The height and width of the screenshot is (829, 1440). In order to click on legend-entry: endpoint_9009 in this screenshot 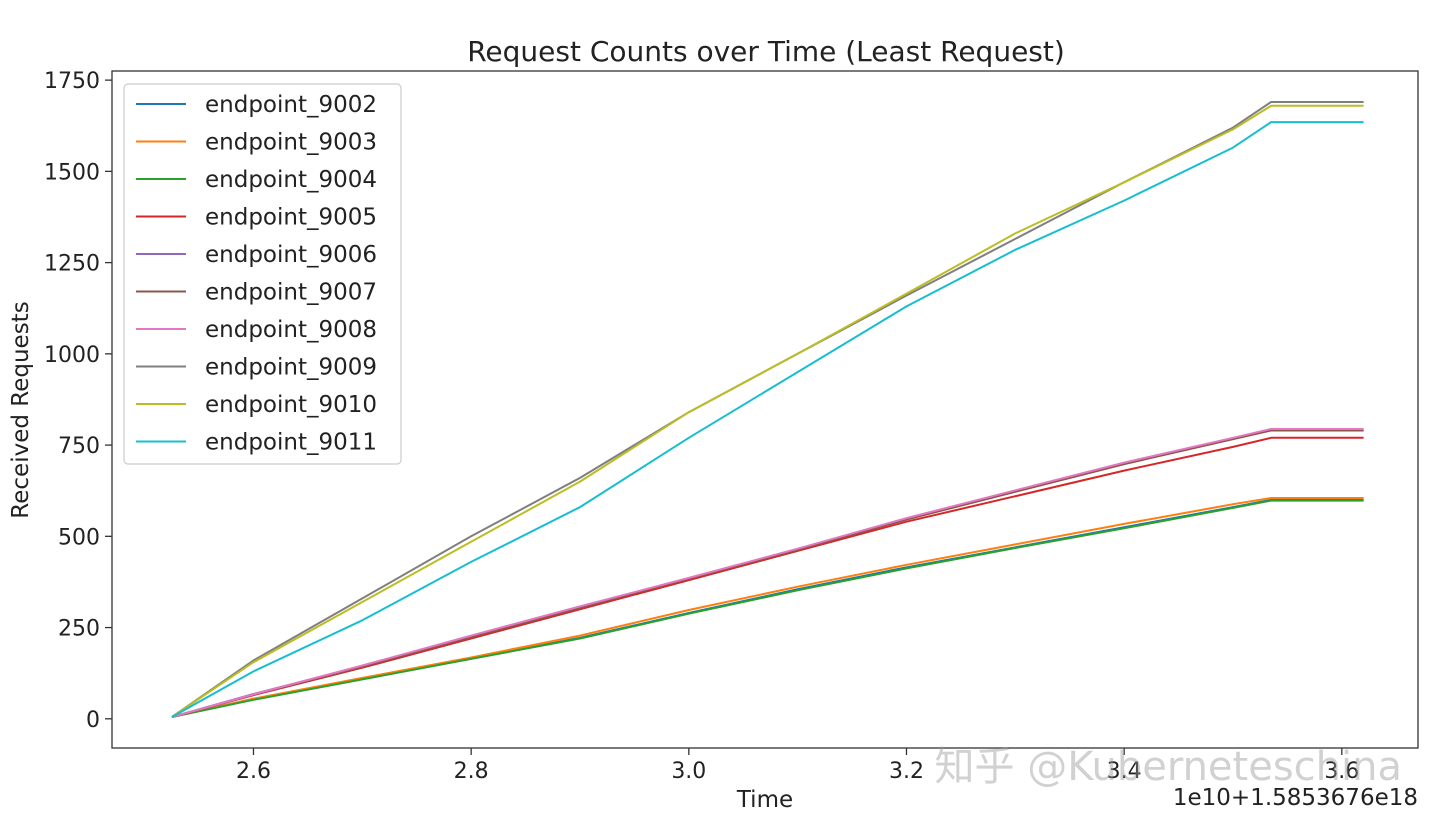, I will do `click(291, 368)`.